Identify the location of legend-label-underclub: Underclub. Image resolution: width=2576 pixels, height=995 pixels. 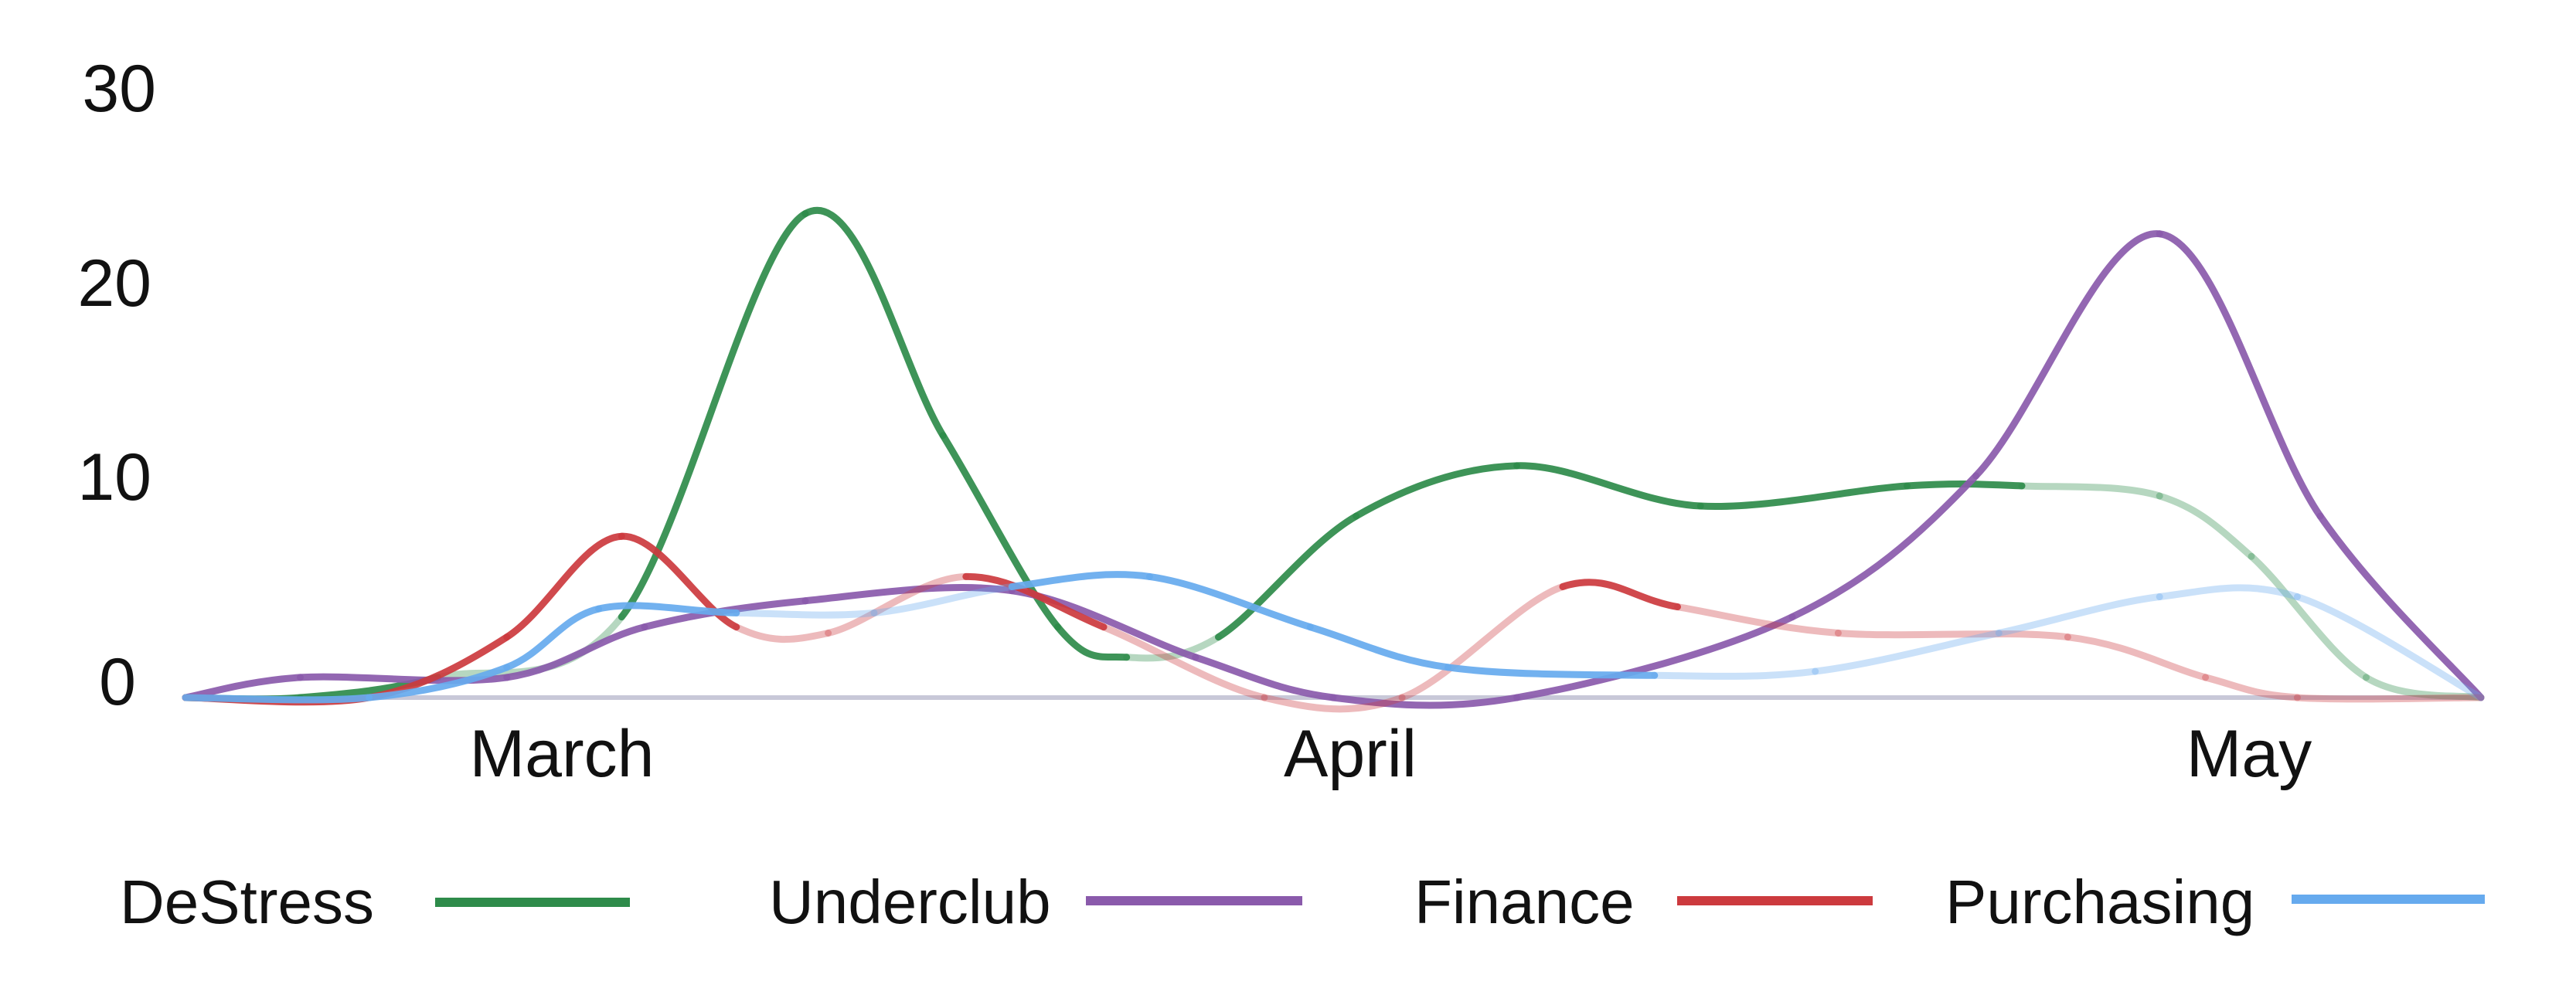
(910, 902).